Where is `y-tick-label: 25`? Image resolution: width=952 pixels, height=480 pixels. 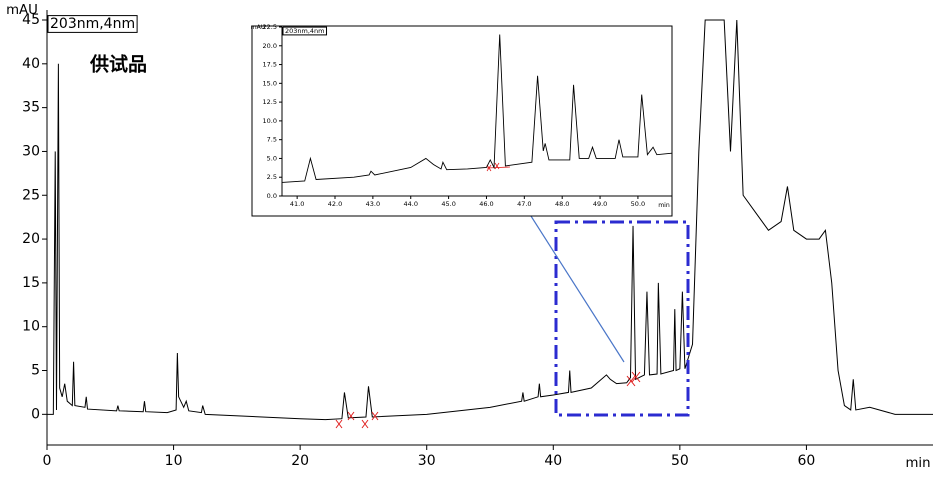 y-tick-label: 25 is located at coordinates (31, 195).